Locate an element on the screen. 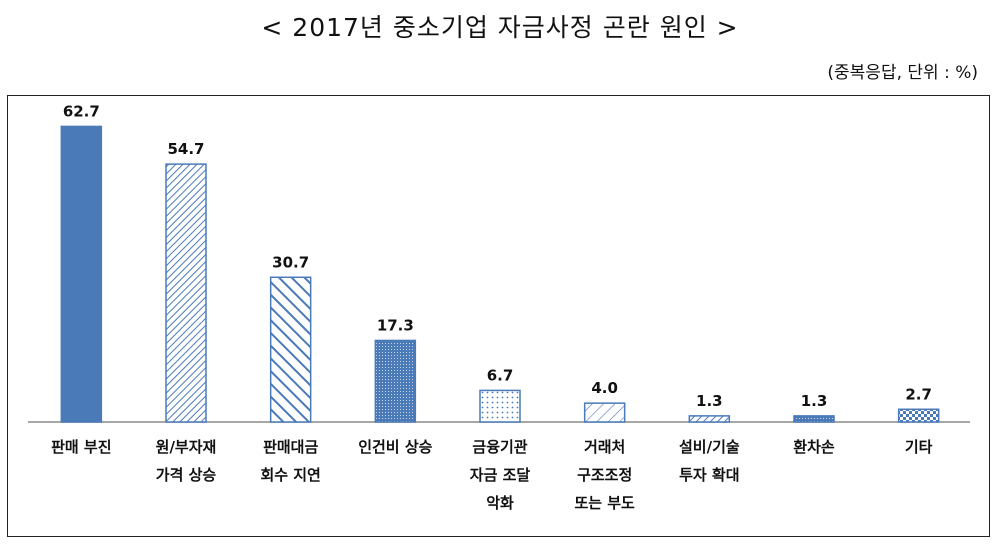  chart-title: < 2017년 중소기업 자금사정 곤란 원인 > is located at coordinates (500, 27).